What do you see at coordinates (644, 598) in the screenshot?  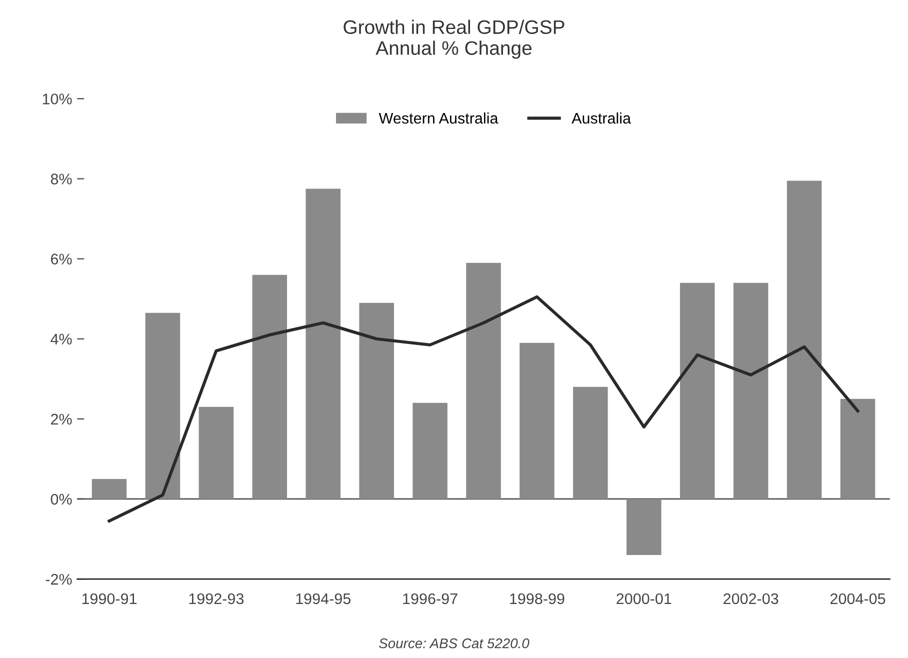 I see `x-tick-label: 2000-01` at bounding box center [644, 598].